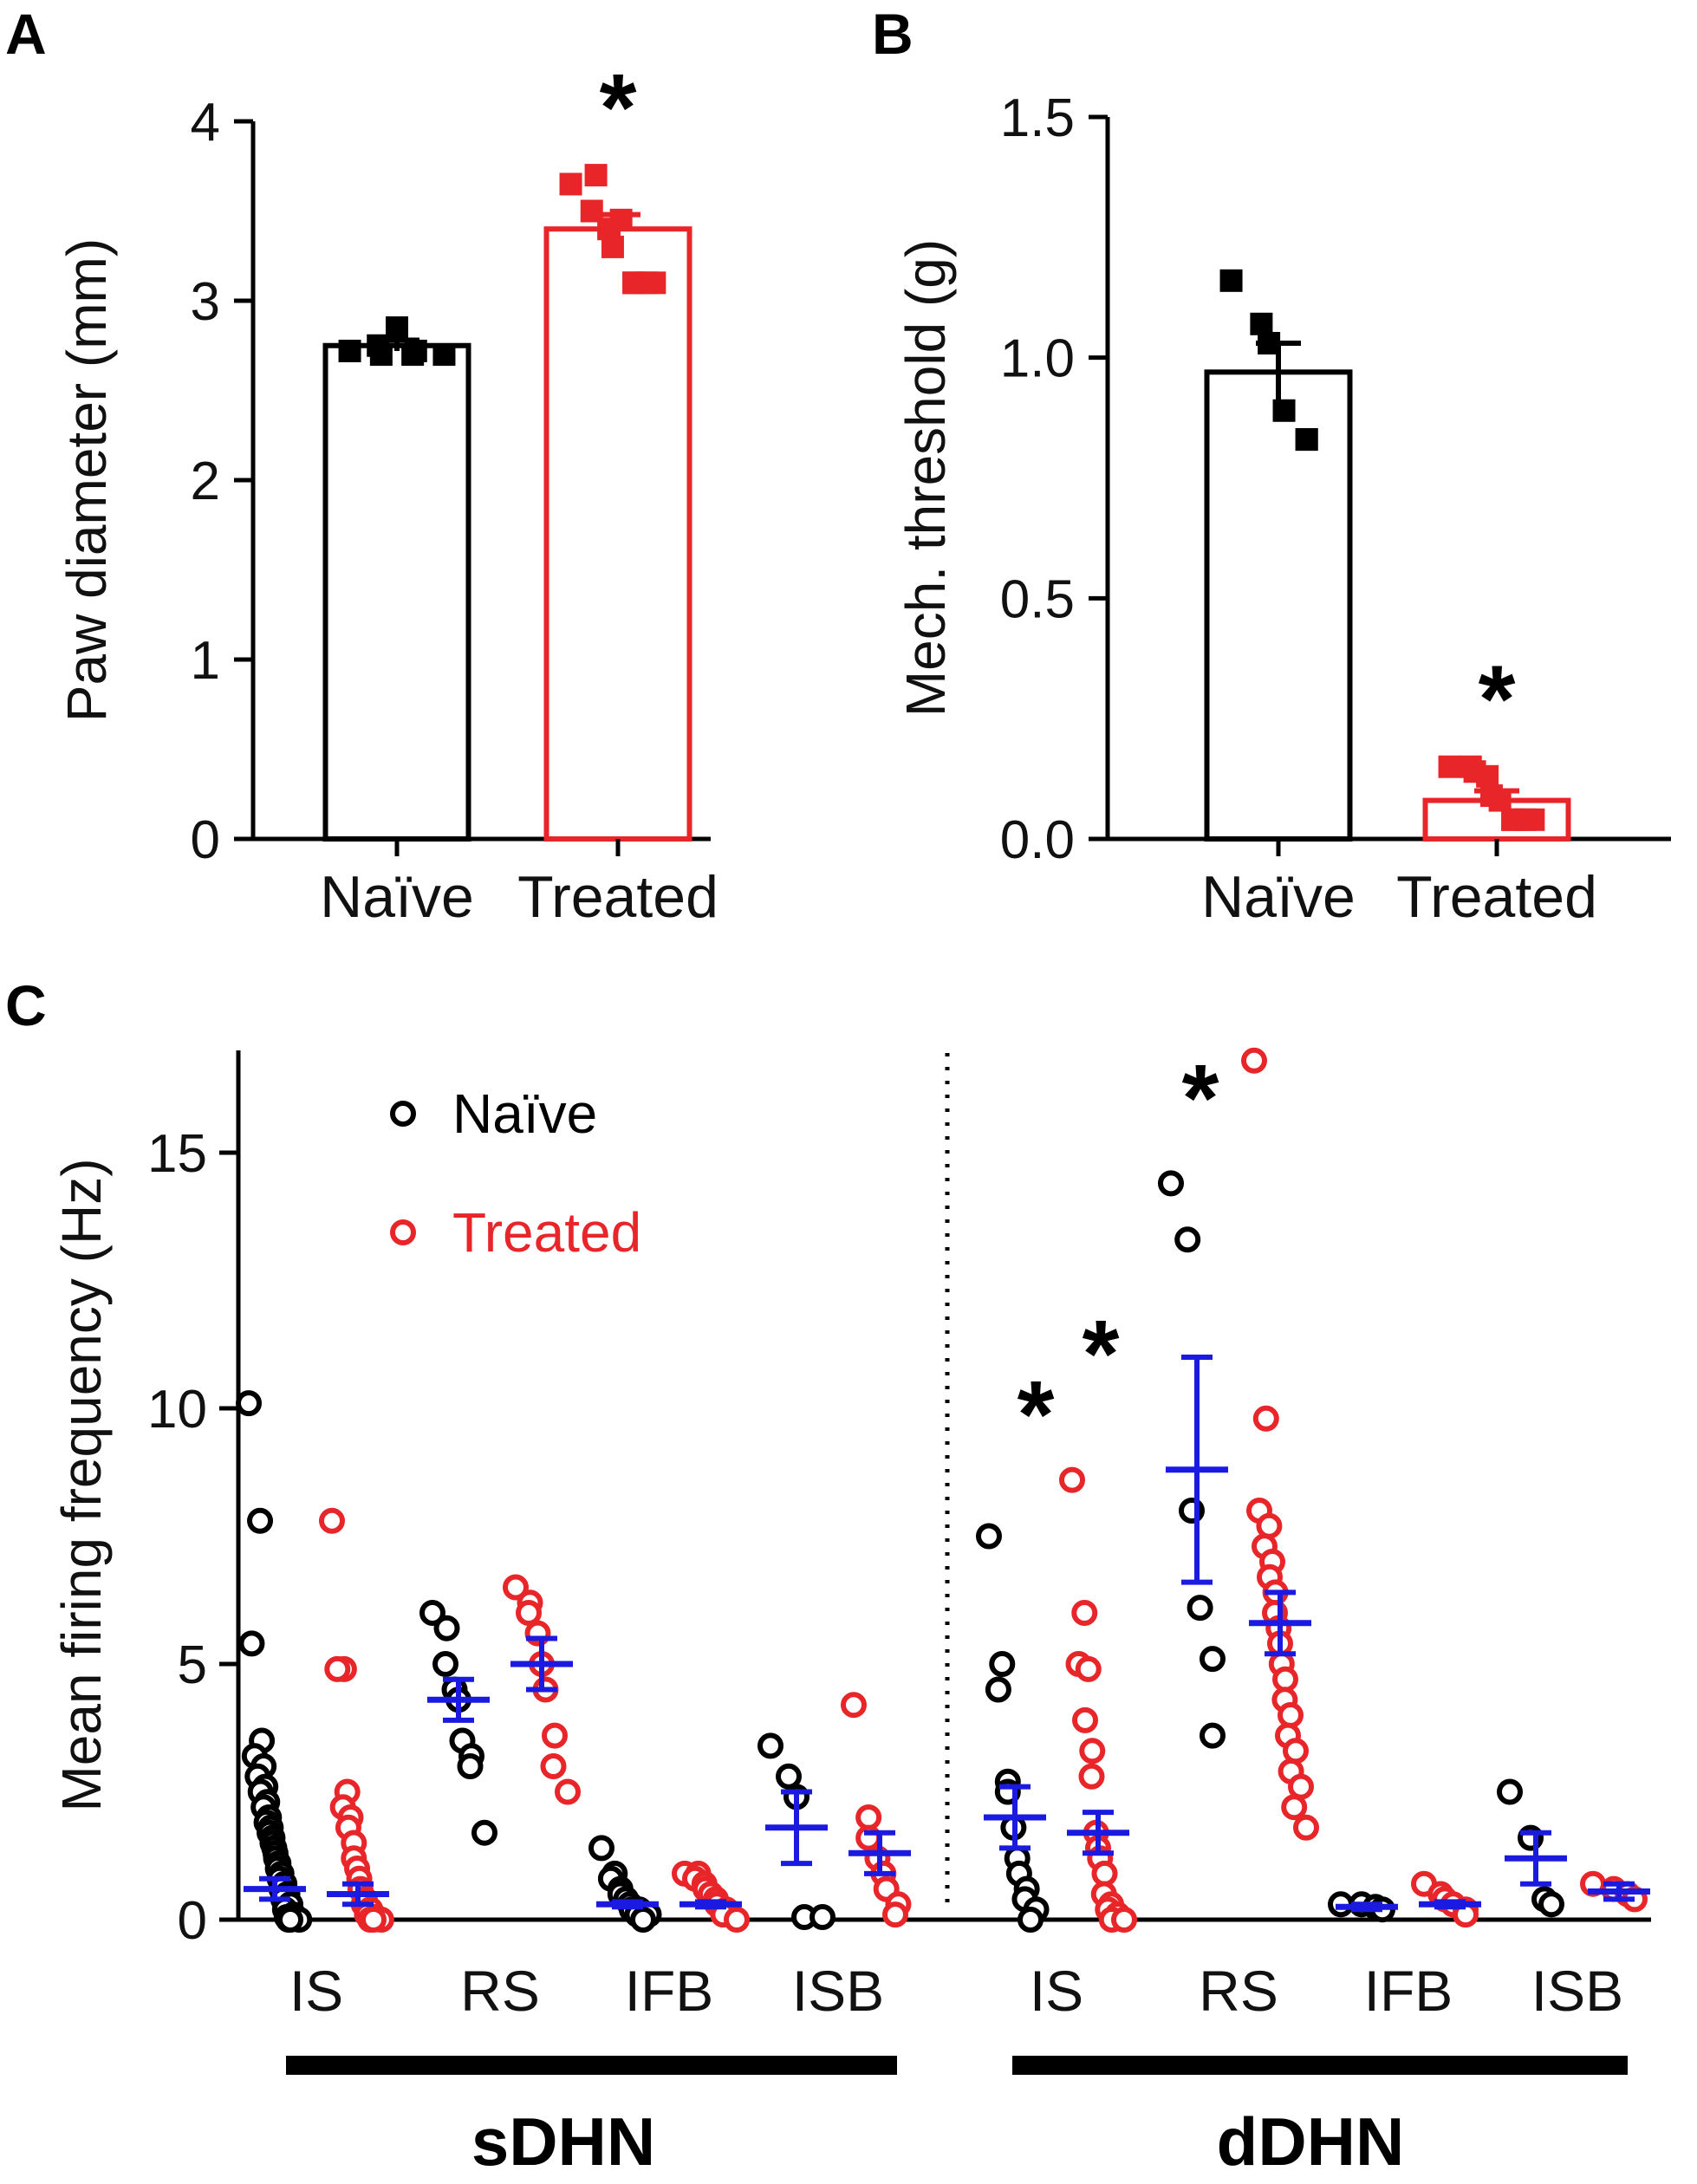 Image resolution: width=1697 pixels, height=2184 pixels. I want to click on y-tick-label: 1.0, so click(1037, 359).